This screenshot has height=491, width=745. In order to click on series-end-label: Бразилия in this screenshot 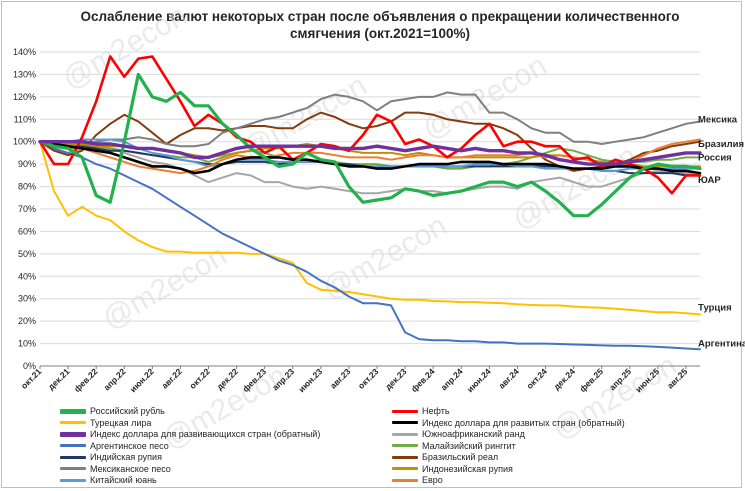, I will do `click(721, 144)`.